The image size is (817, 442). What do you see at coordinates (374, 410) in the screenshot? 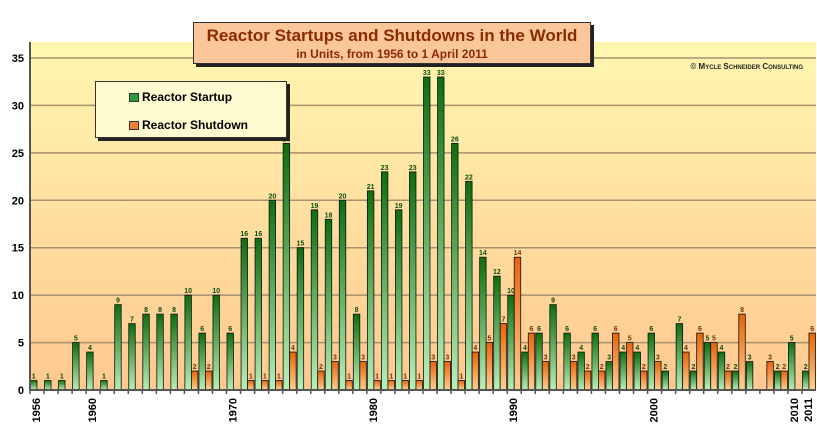
I see `x-tick-label: 1980` at bounding box center [374, 410].